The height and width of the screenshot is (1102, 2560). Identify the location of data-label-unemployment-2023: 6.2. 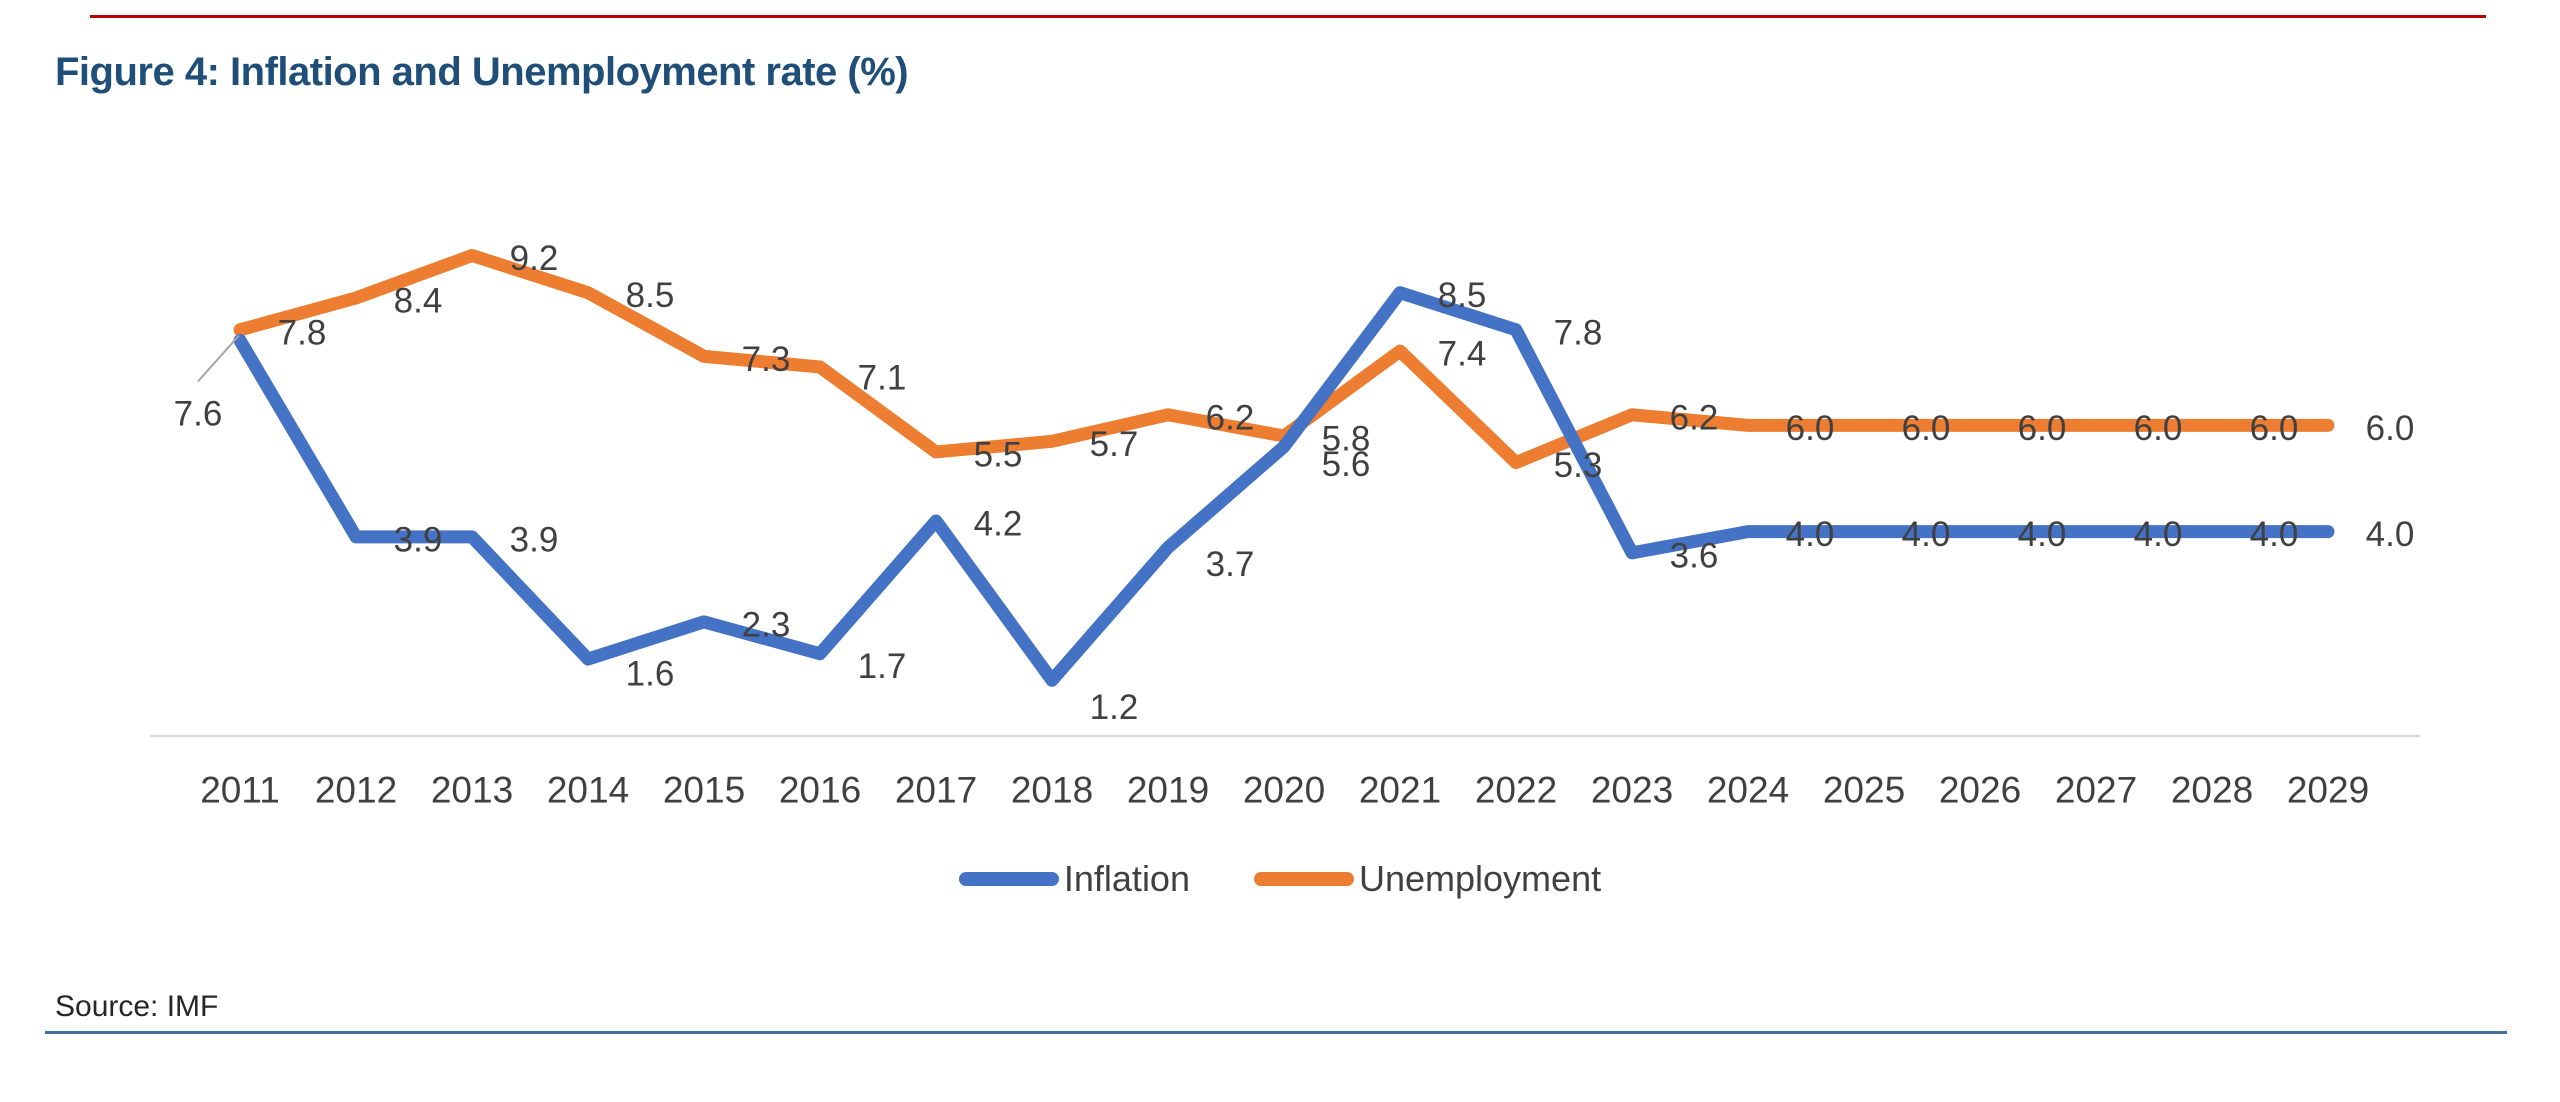
(1694, 417).